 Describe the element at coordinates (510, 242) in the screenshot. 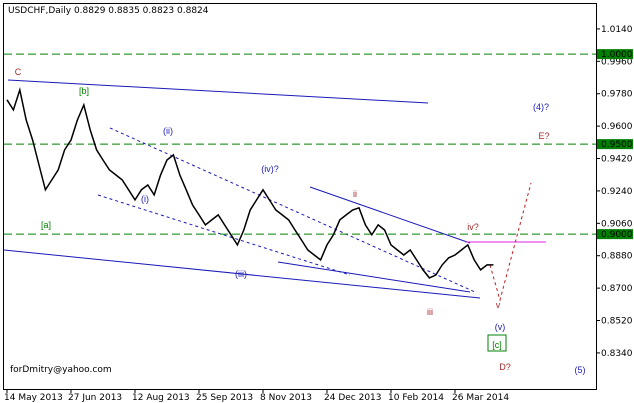

I see `projection` at that location.